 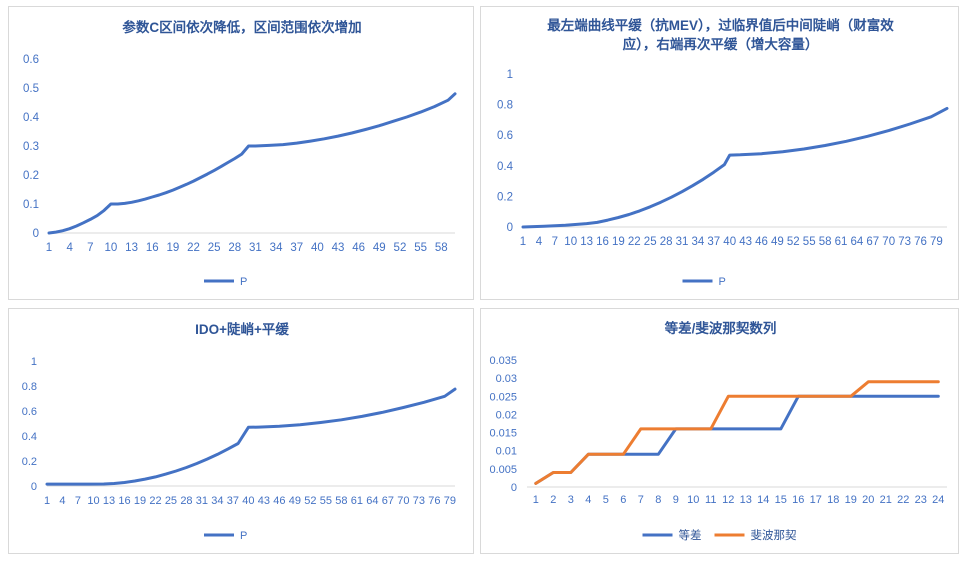 I want to click on x-tick-label: 15, so click(x=781, y=500).